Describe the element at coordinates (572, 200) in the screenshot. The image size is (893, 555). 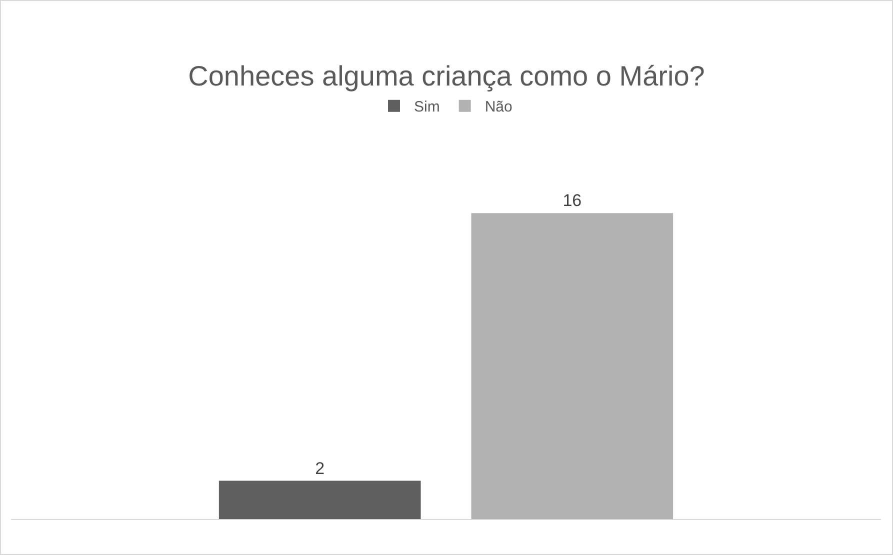
I see `data-label: 16` at that location.